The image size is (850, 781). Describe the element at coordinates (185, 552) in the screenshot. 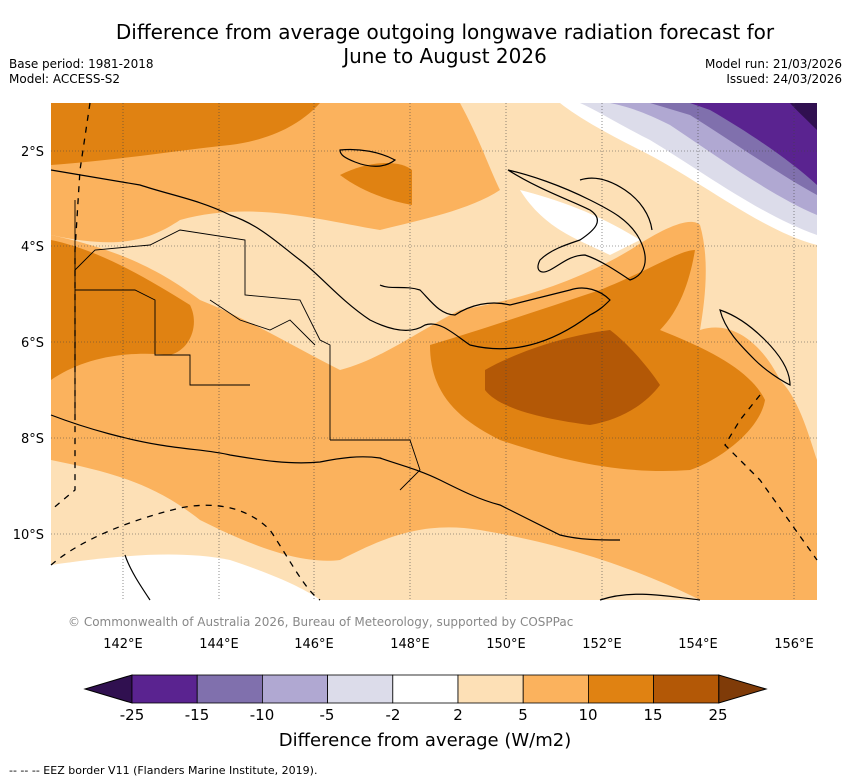

I see `eez-south` at that location.